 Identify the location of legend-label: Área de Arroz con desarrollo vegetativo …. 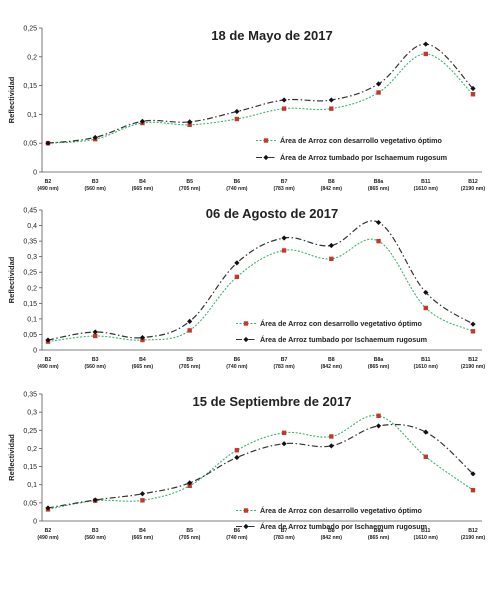
(341, 323).